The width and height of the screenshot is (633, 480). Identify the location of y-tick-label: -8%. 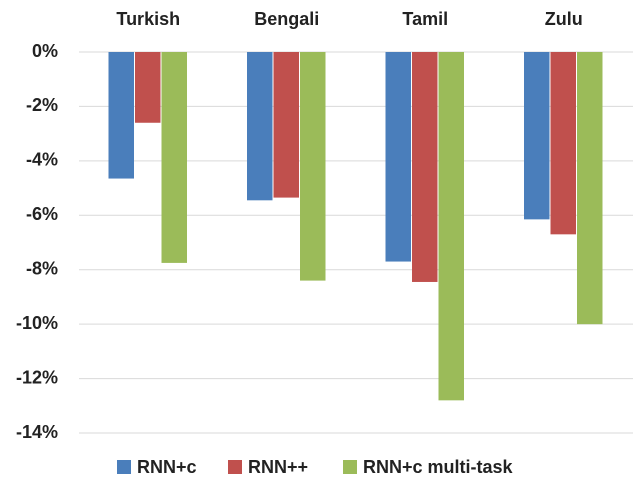
(42, 268).